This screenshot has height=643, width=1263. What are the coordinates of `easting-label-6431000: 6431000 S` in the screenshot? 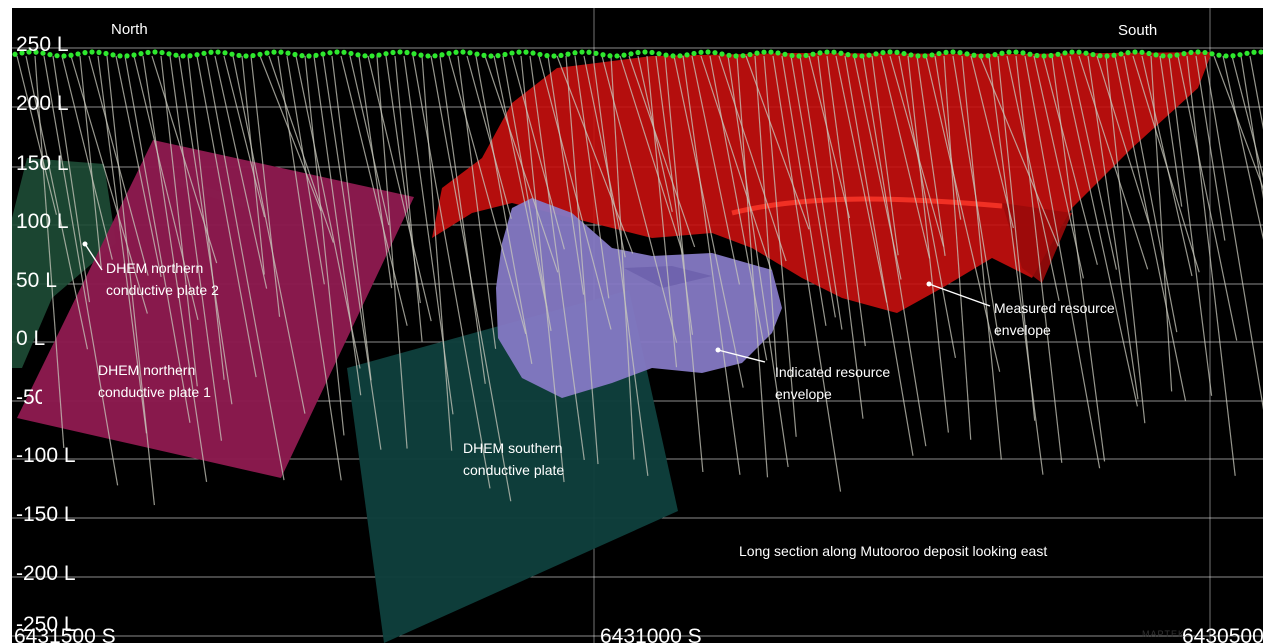 It's located at (651, 634).